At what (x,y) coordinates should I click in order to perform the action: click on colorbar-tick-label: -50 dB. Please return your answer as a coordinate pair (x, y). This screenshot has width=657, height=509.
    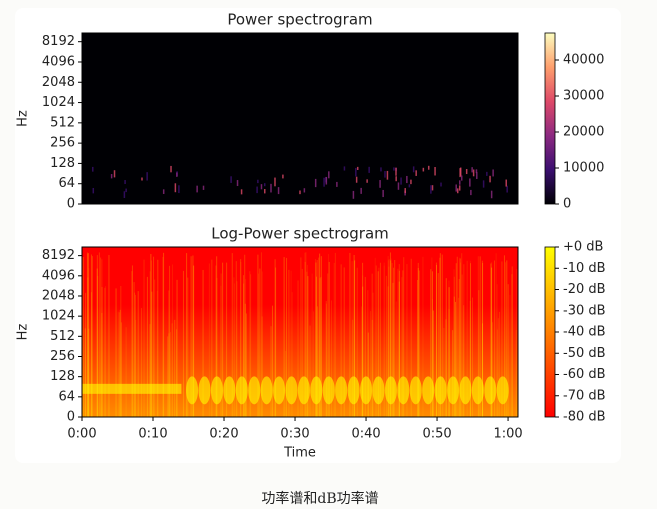
    Looking at the image, I should click on (584, 353).